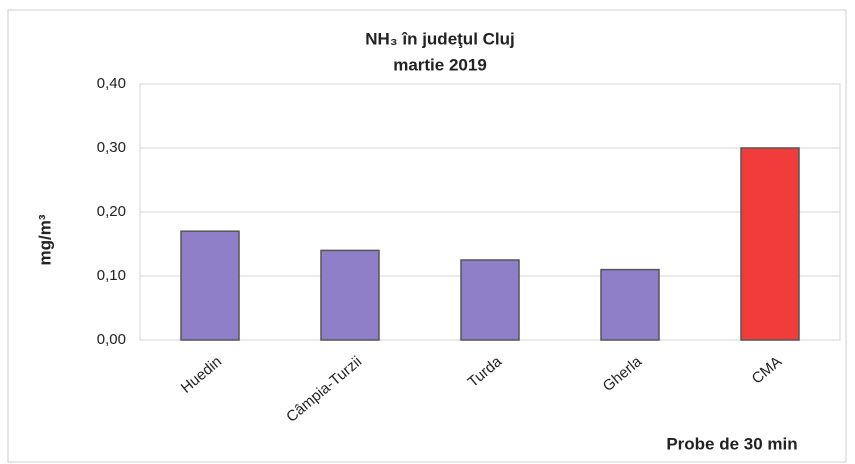 This screenshot has width=855, height=464. I want to click on x-axis-label: Probe de 30 min, so click(731, 443).